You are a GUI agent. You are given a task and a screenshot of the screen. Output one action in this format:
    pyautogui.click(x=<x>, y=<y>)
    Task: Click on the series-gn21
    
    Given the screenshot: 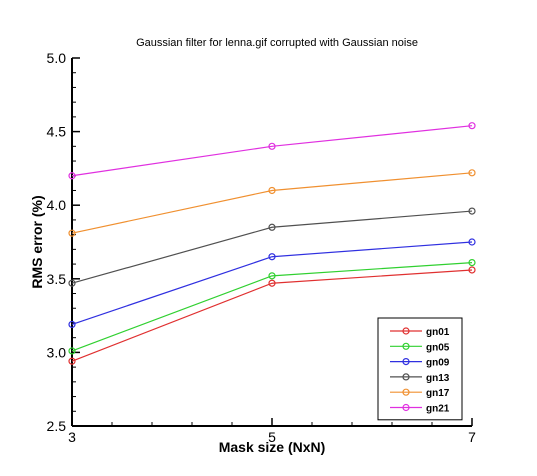 What is the action you would take?
    pyautogui.click(x=272, y=151)
    